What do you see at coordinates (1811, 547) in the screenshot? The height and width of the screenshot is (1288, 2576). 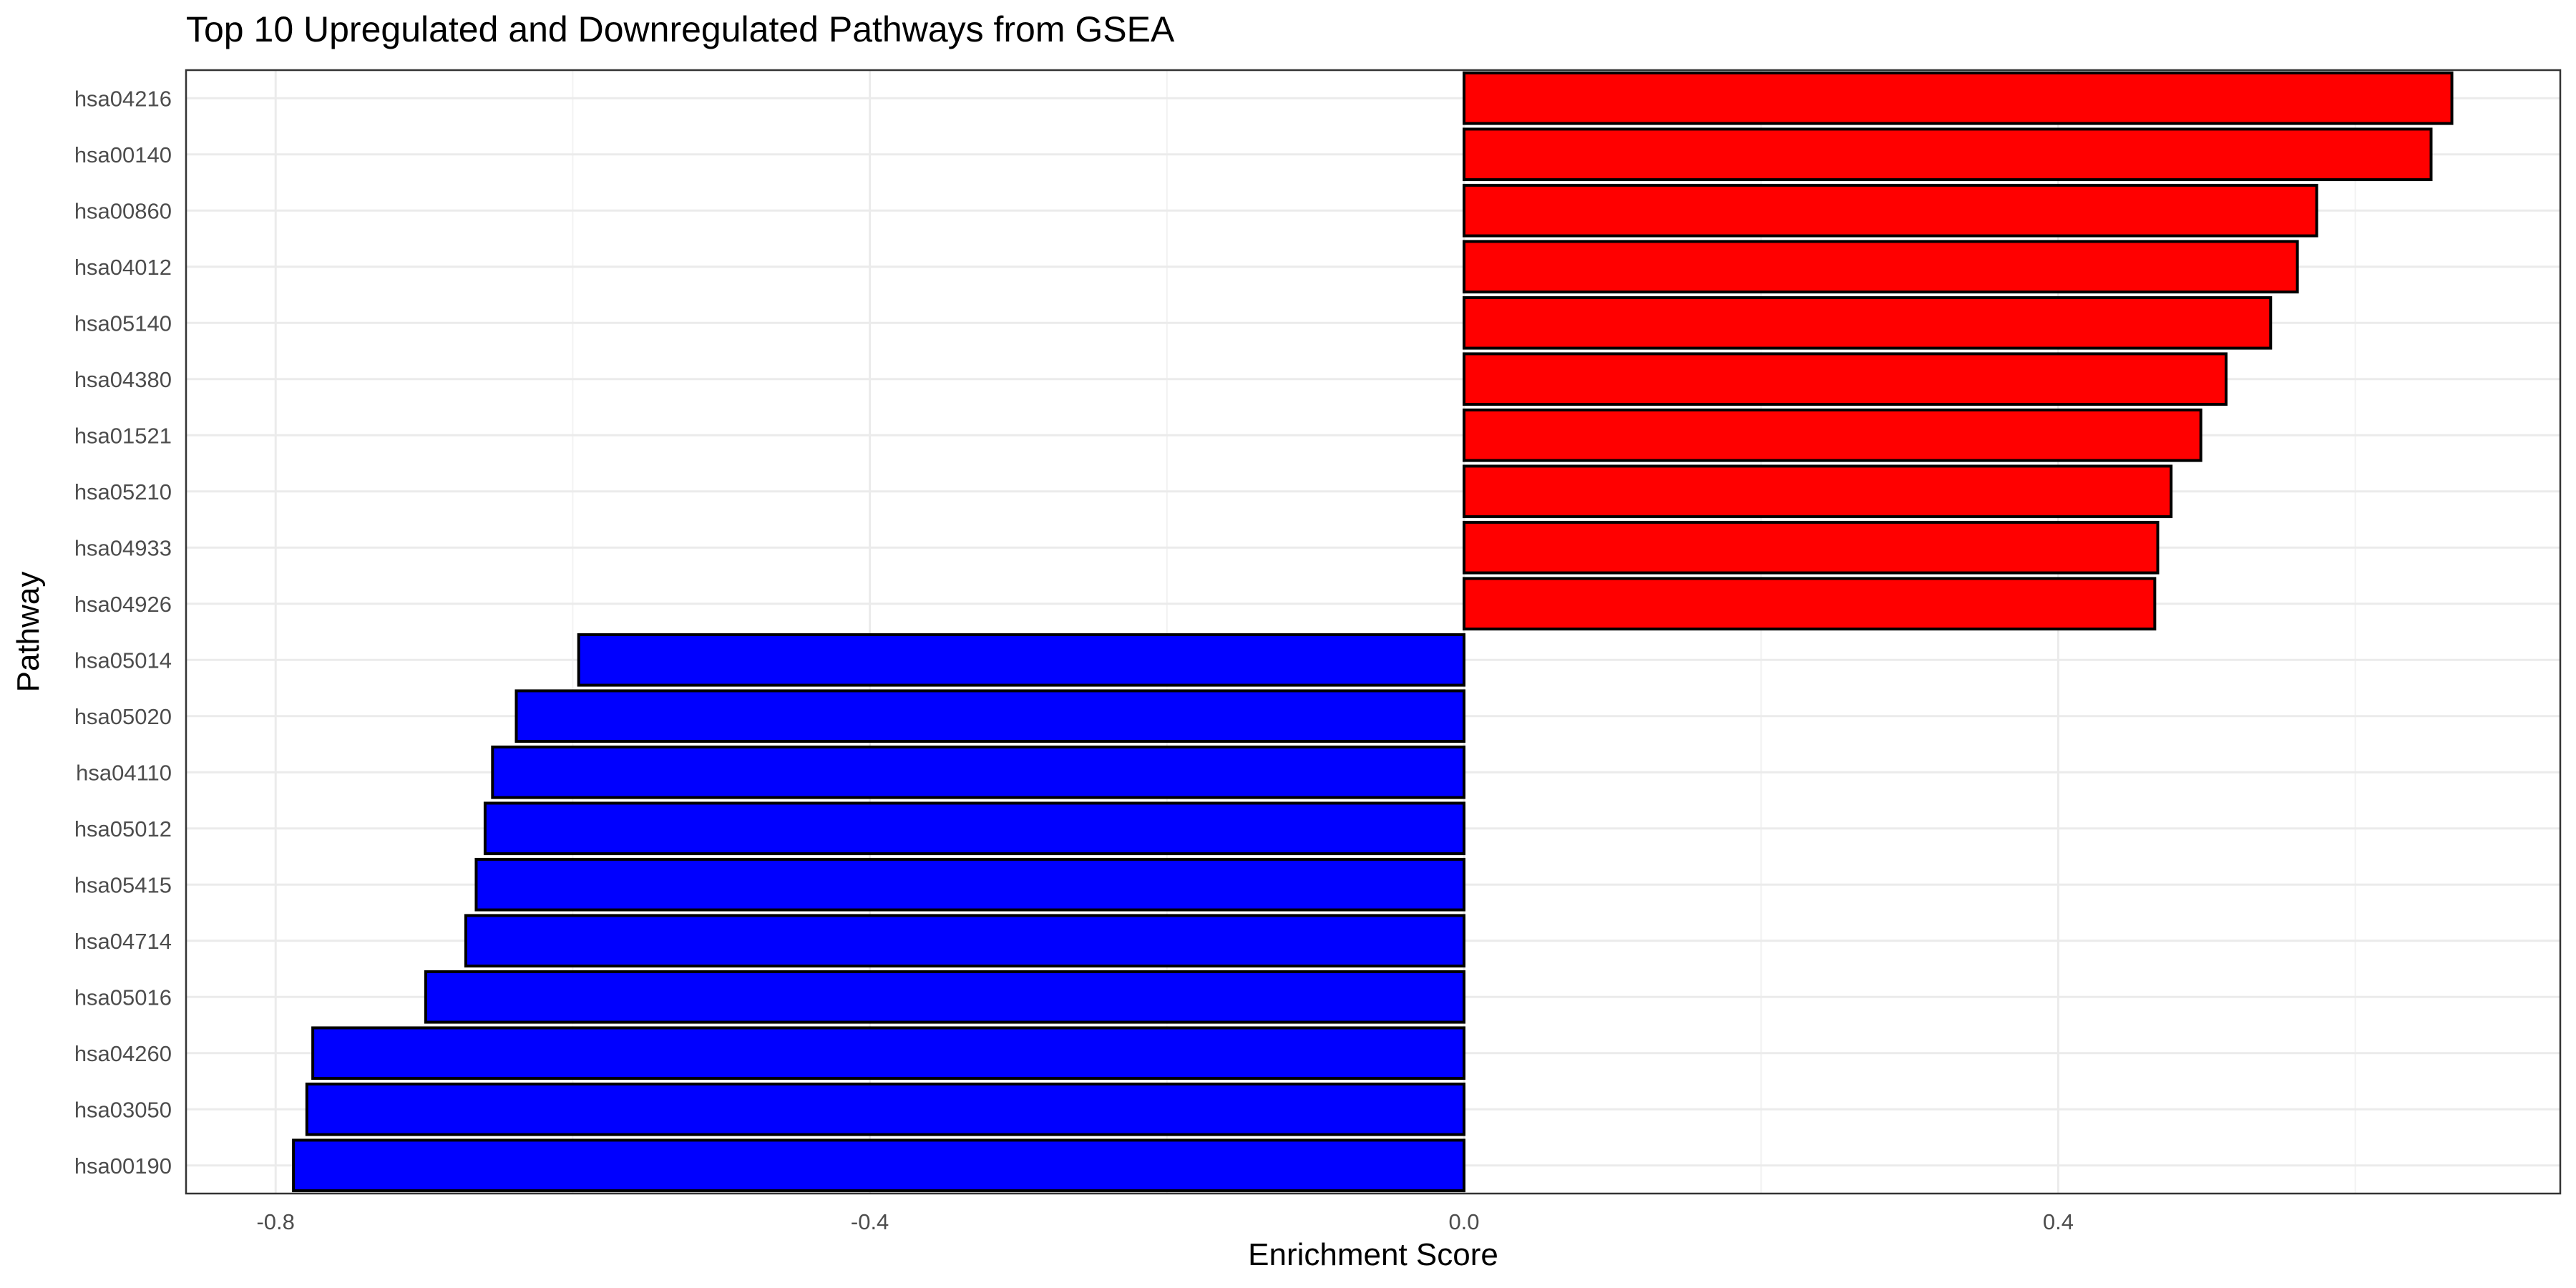 I see `bar-hsa04933` at bounding box center [1811, 547].